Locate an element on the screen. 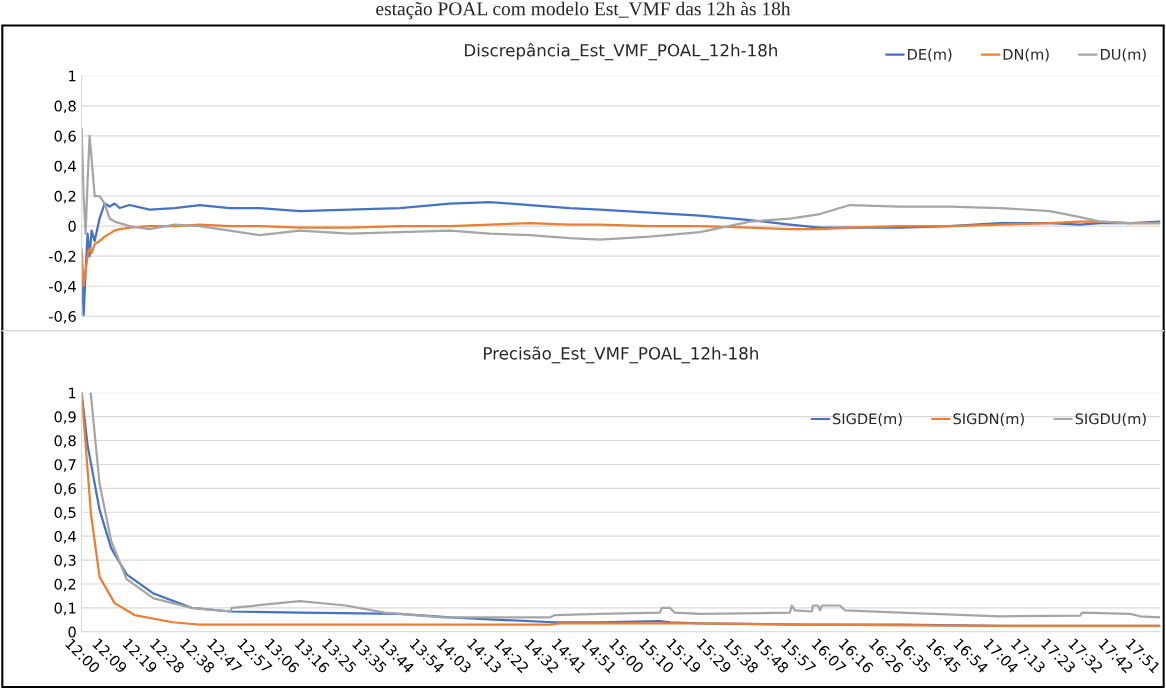  y-tick-label: -0,2 is located at coordinates (62, 257).